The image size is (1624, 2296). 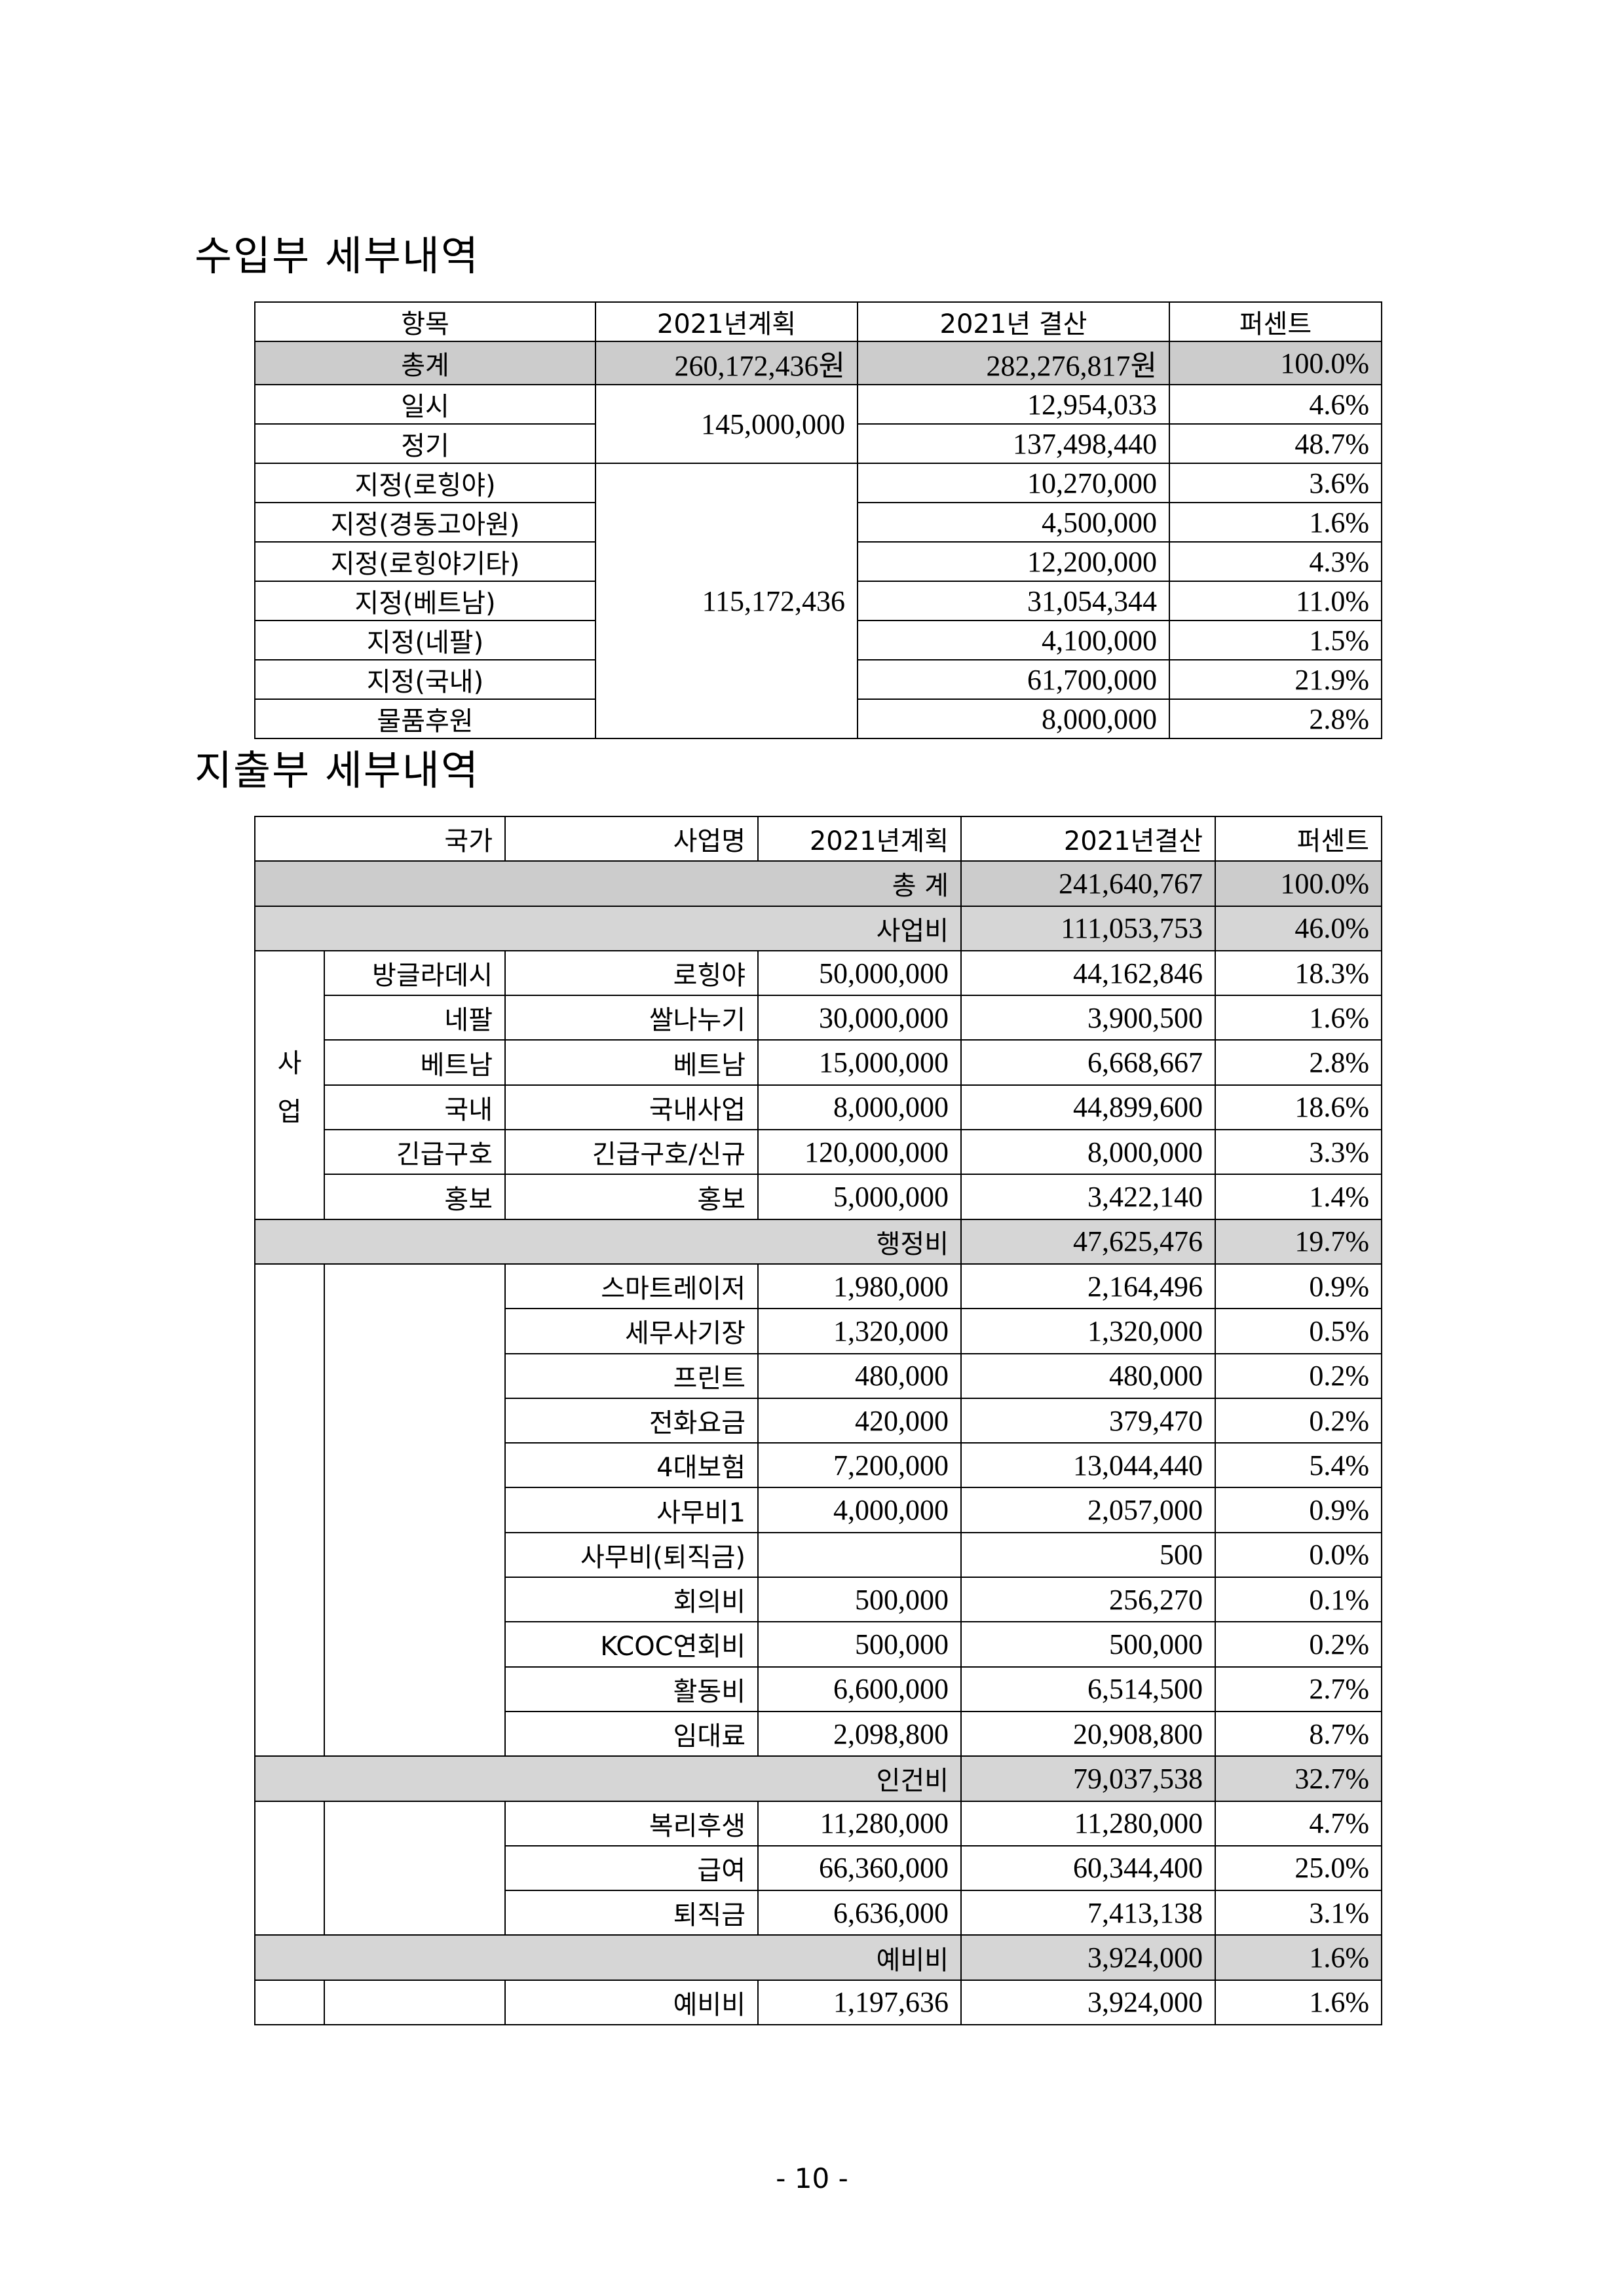 What do you see at coordinates (1088, 1913) in the screenshot?
I see `actual-cell: 7,413,138` at bounding box center [1088, 1913].